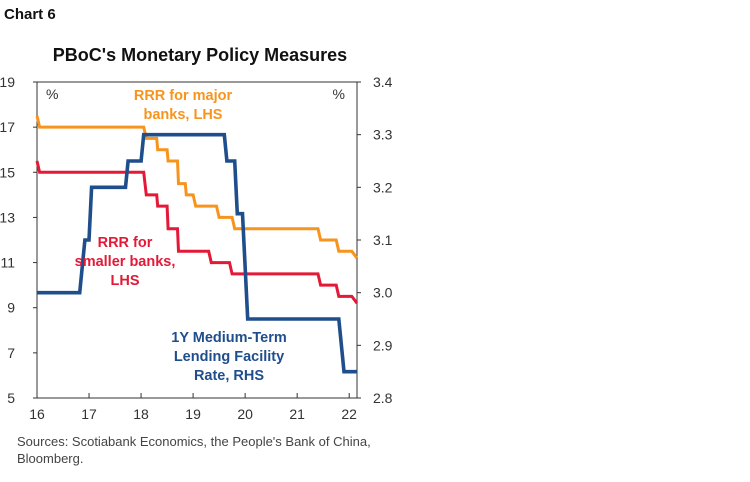  I want to click on x-tick-label: 22, so click(349, 414).